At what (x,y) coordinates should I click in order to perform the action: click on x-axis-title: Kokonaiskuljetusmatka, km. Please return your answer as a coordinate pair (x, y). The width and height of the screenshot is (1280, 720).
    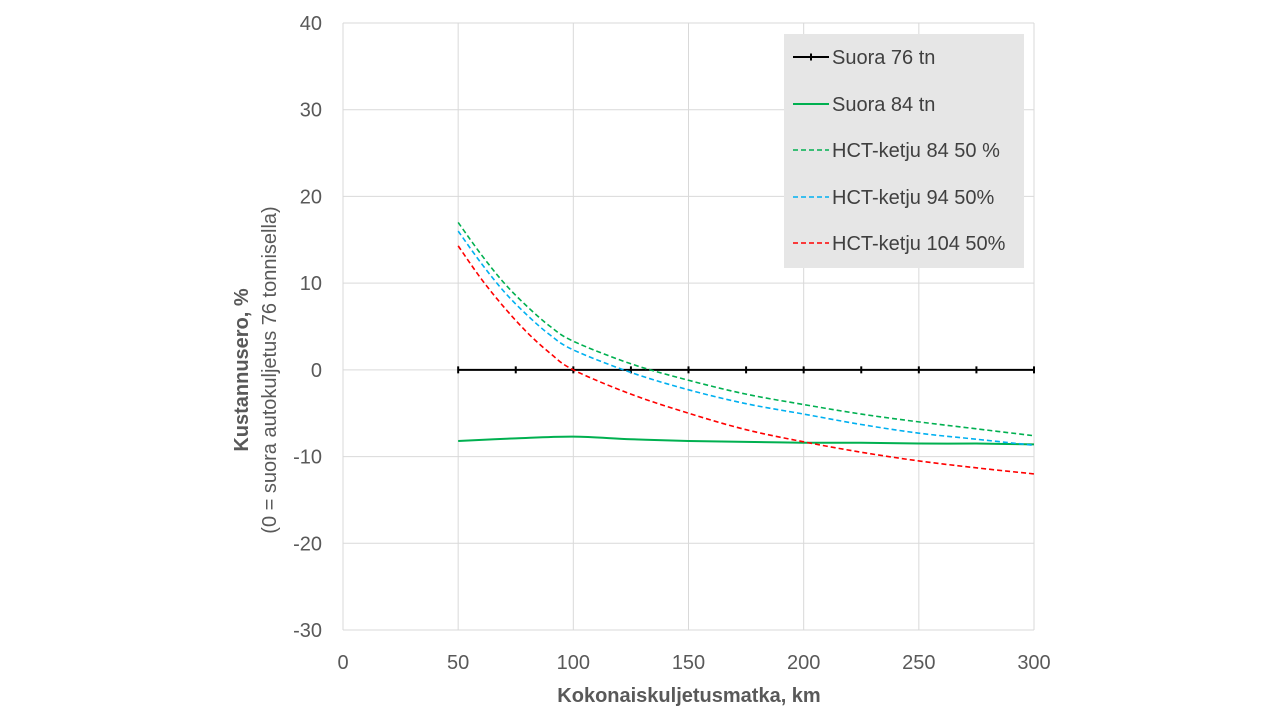
    Looking at the image, I should click on (688, 696).